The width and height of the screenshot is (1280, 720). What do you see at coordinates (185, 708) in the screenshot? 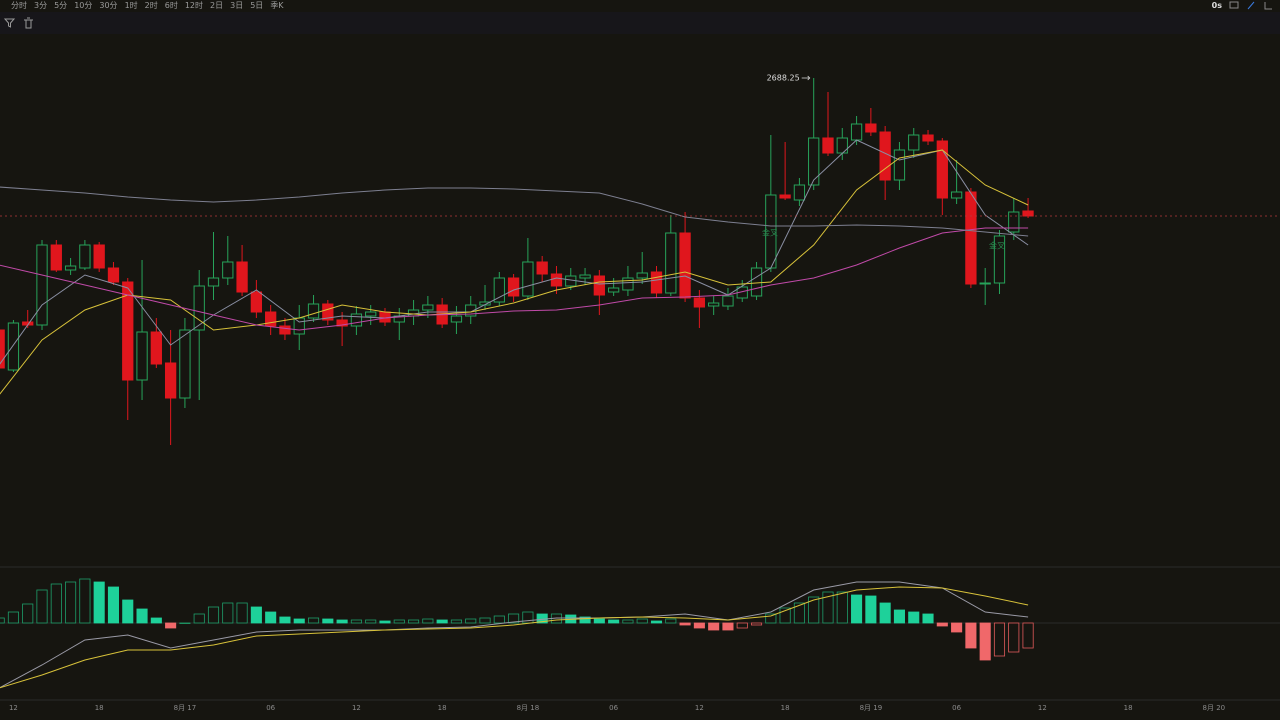
I see `x-tick-label: 8月 17` at bounding box center [185, 708].